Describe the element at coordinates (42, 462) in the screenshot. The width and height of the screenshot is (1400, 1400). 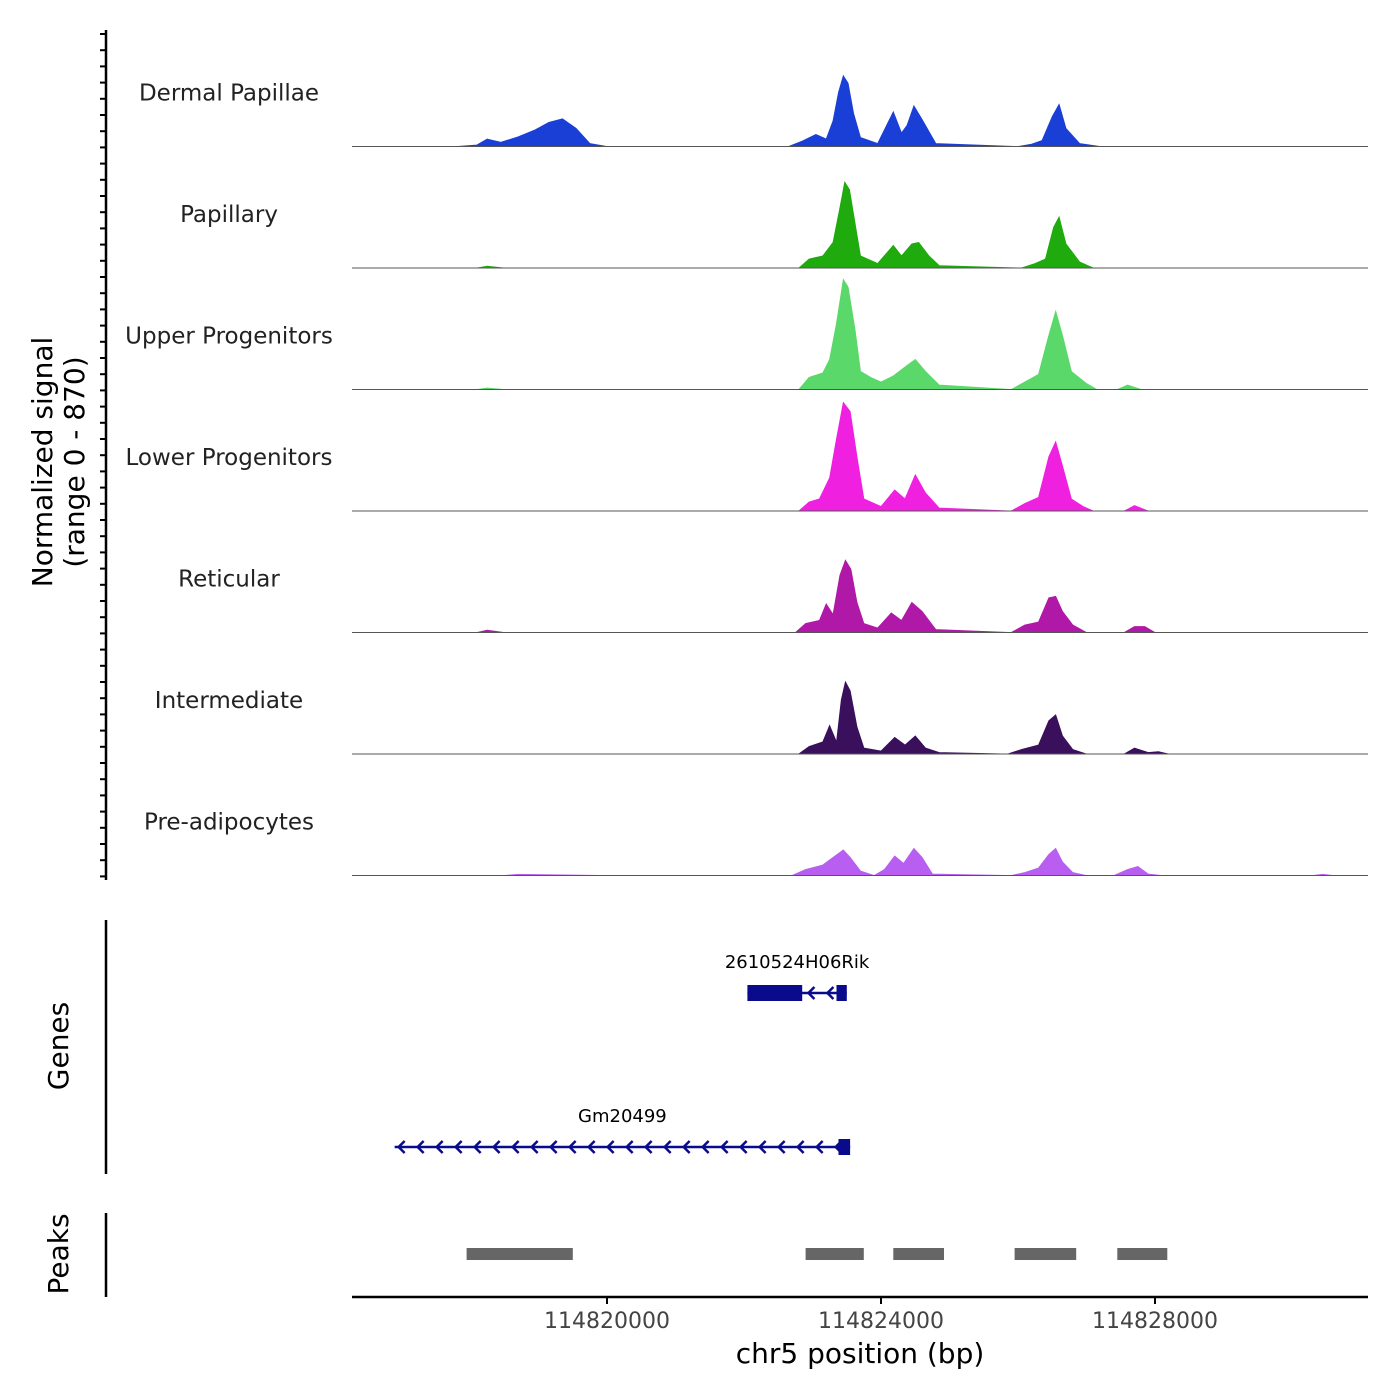
I see `y-axis-label: Normalized signal` at that location.